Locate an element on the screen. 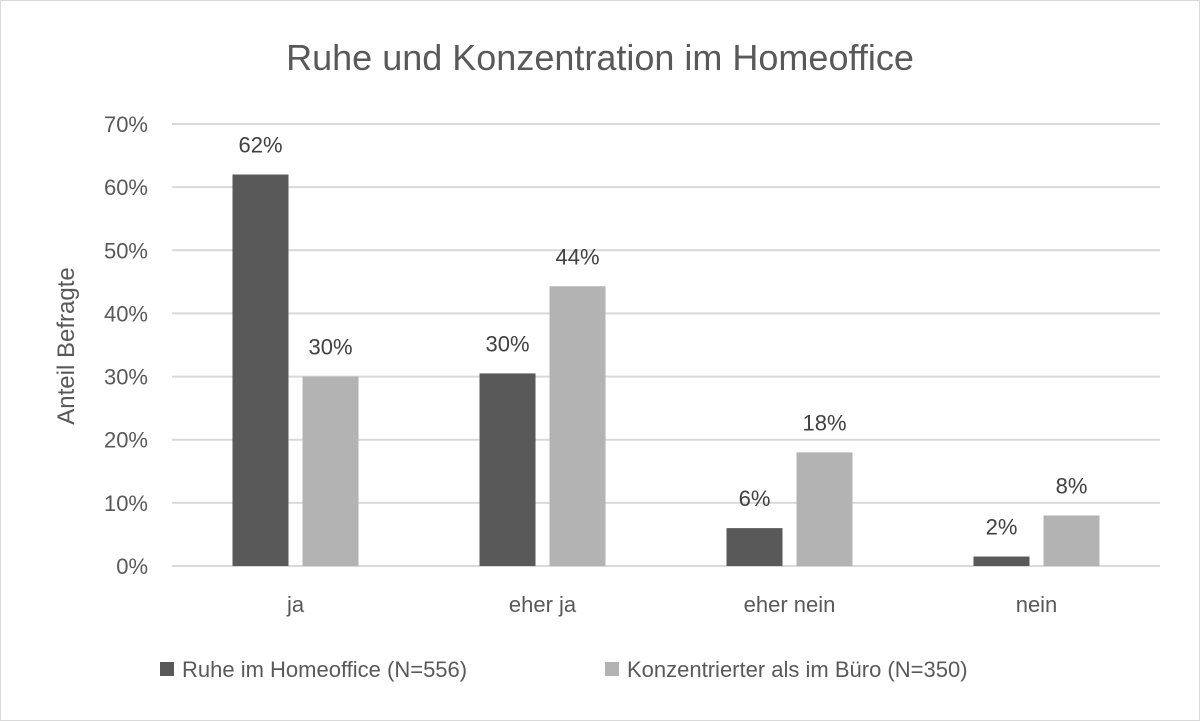  data-label: 8% is located at coordinates (1072, 485).